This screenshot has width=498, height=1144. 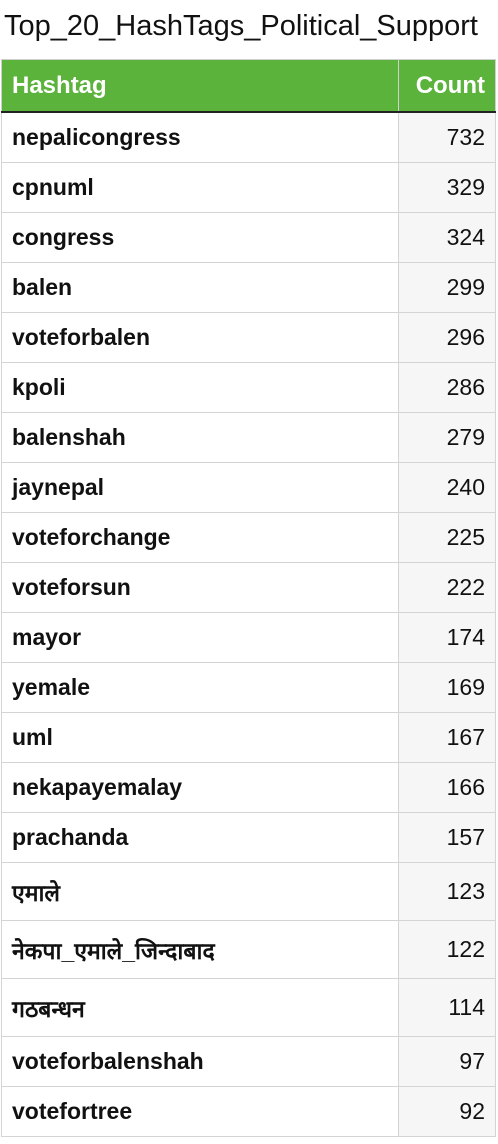 I want to click on count-cell: 174, so click(x=447, y=637).